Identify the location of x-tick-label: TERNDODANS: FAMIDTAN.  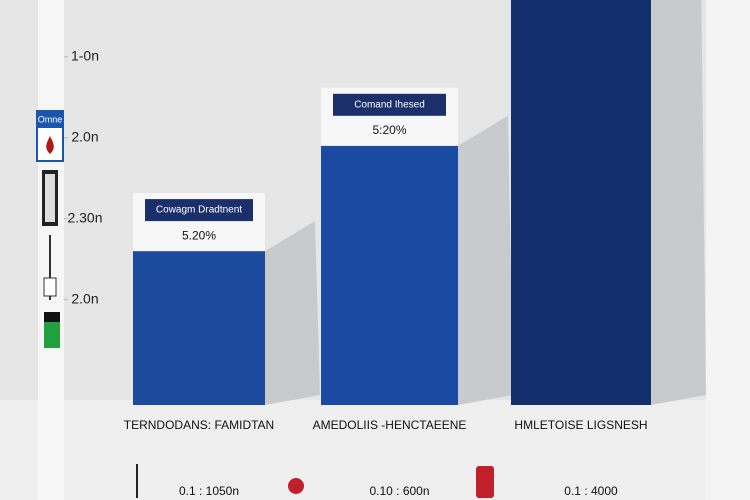
(199, 425).